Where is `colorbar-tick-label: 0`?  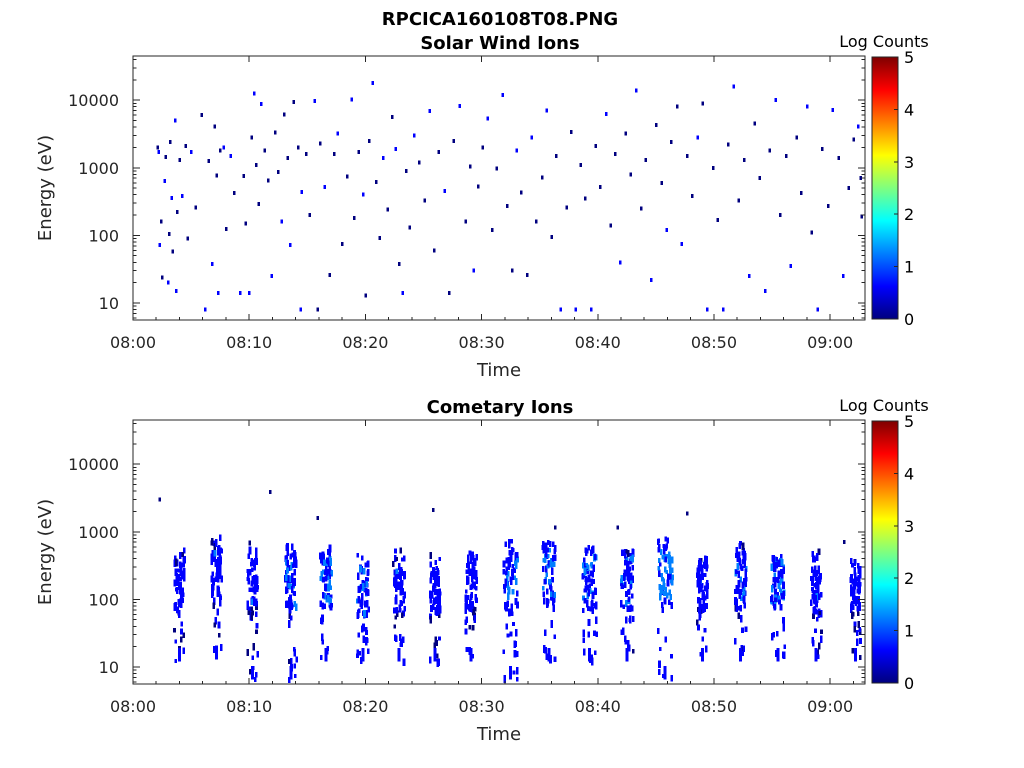 colorbar-tick-label: 0 is located at coordinates (909, 319).